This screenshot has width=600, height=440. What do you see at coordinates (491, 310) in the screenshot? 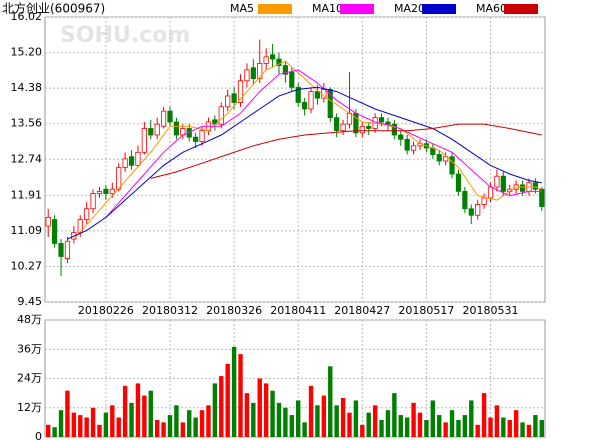
I see `x-tick-label: 20180531` at bounding box center [491, 310].